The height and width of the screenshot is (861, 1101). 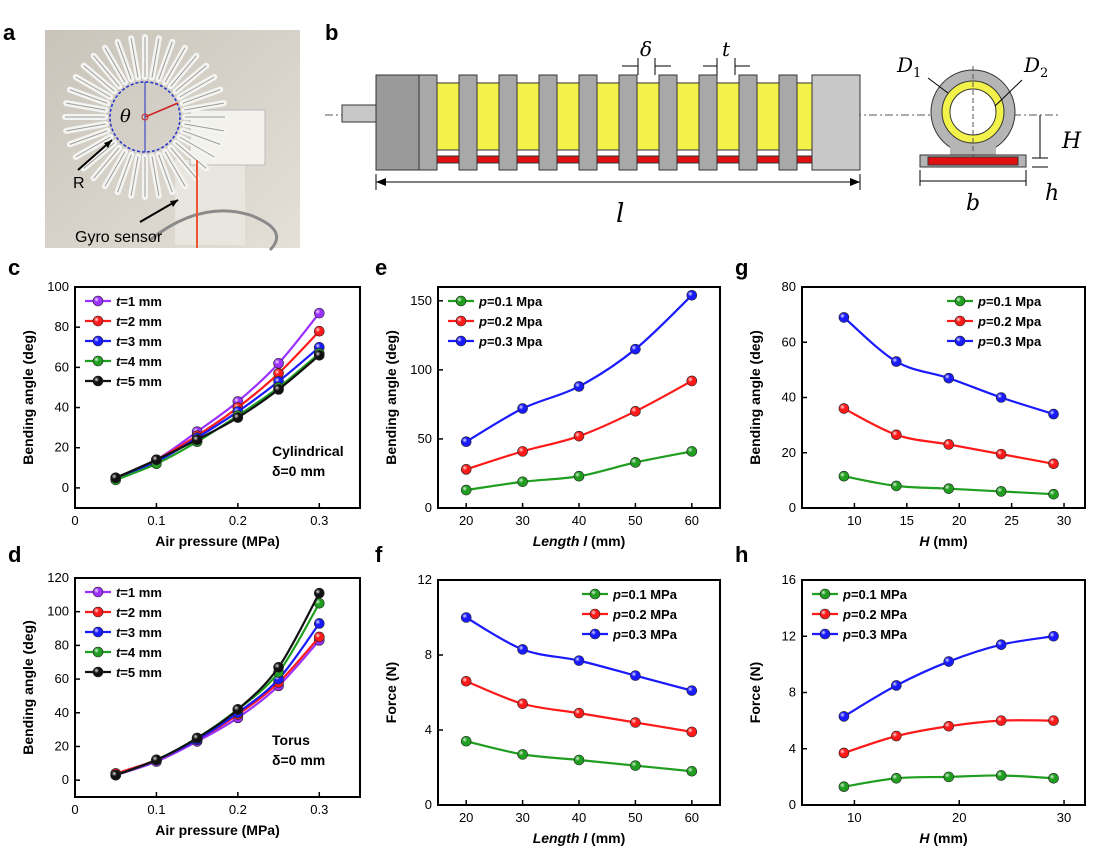 I want to click on x-axis-label: Air pressure (MPa), so click(x=217, y=830).